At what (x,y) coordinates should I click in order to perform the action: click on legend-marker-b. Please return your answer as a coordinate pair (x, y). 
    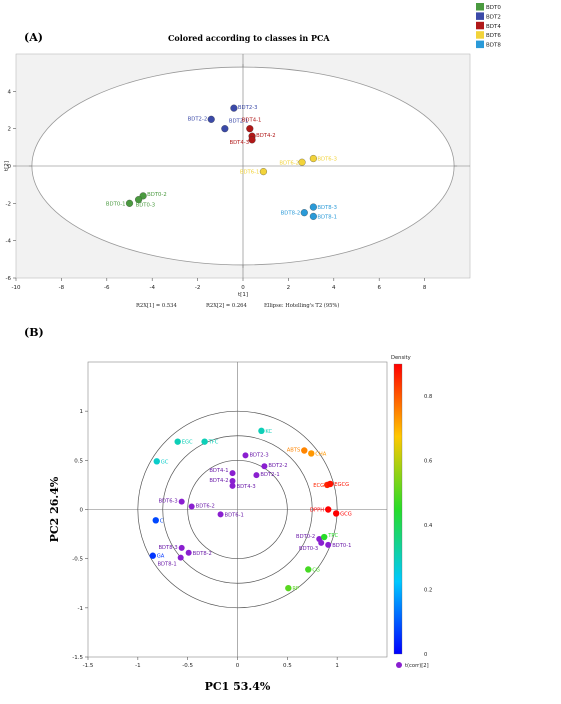
    Looking at the image, I should click on (399, 665).